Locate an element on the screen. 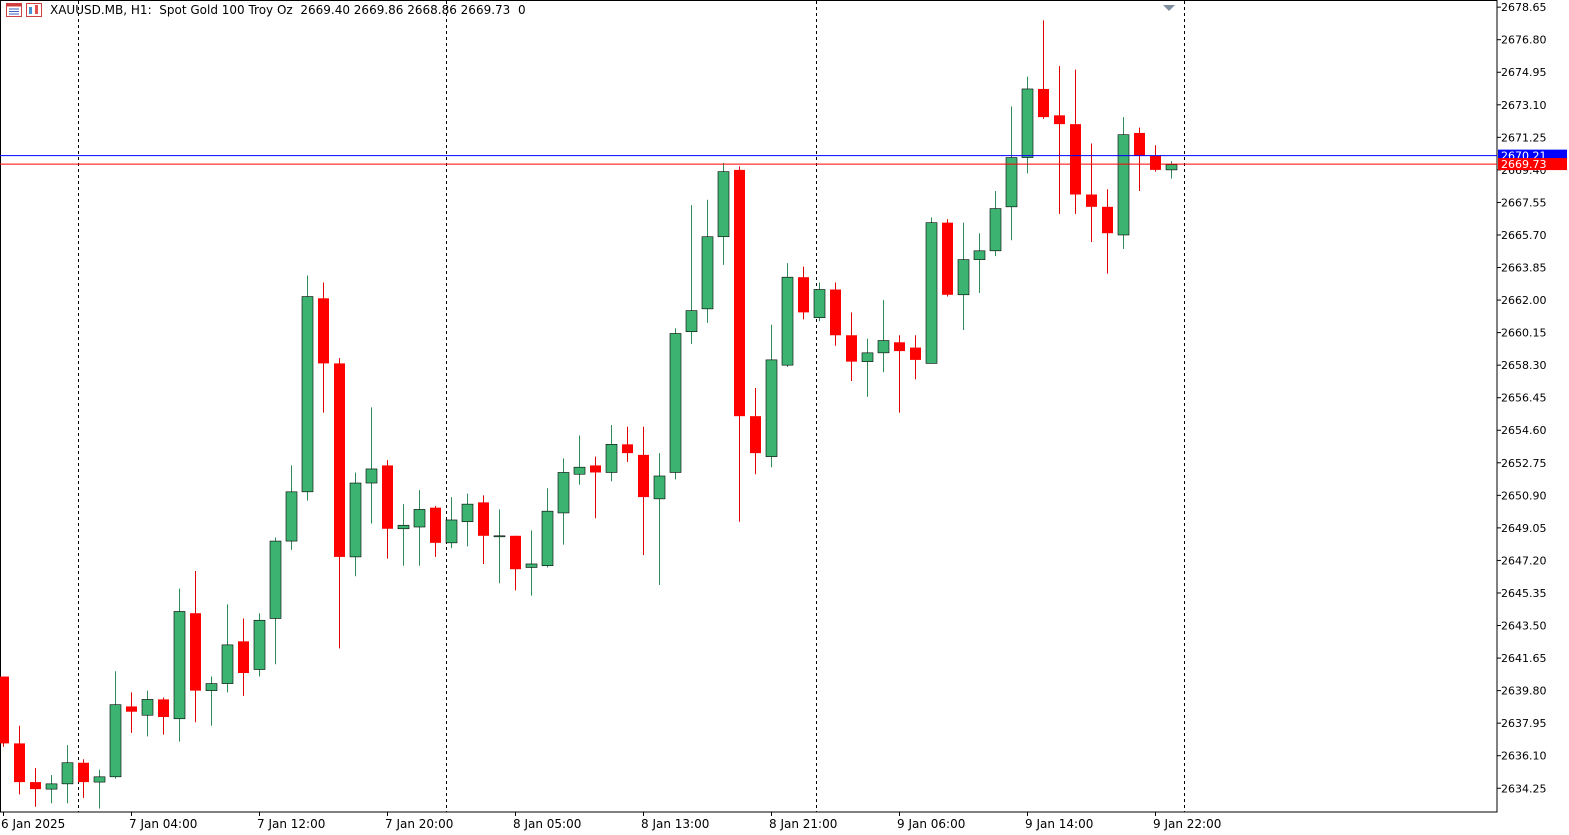  y-tick-label: 2652.75 is located at coordinates (1524, 463).